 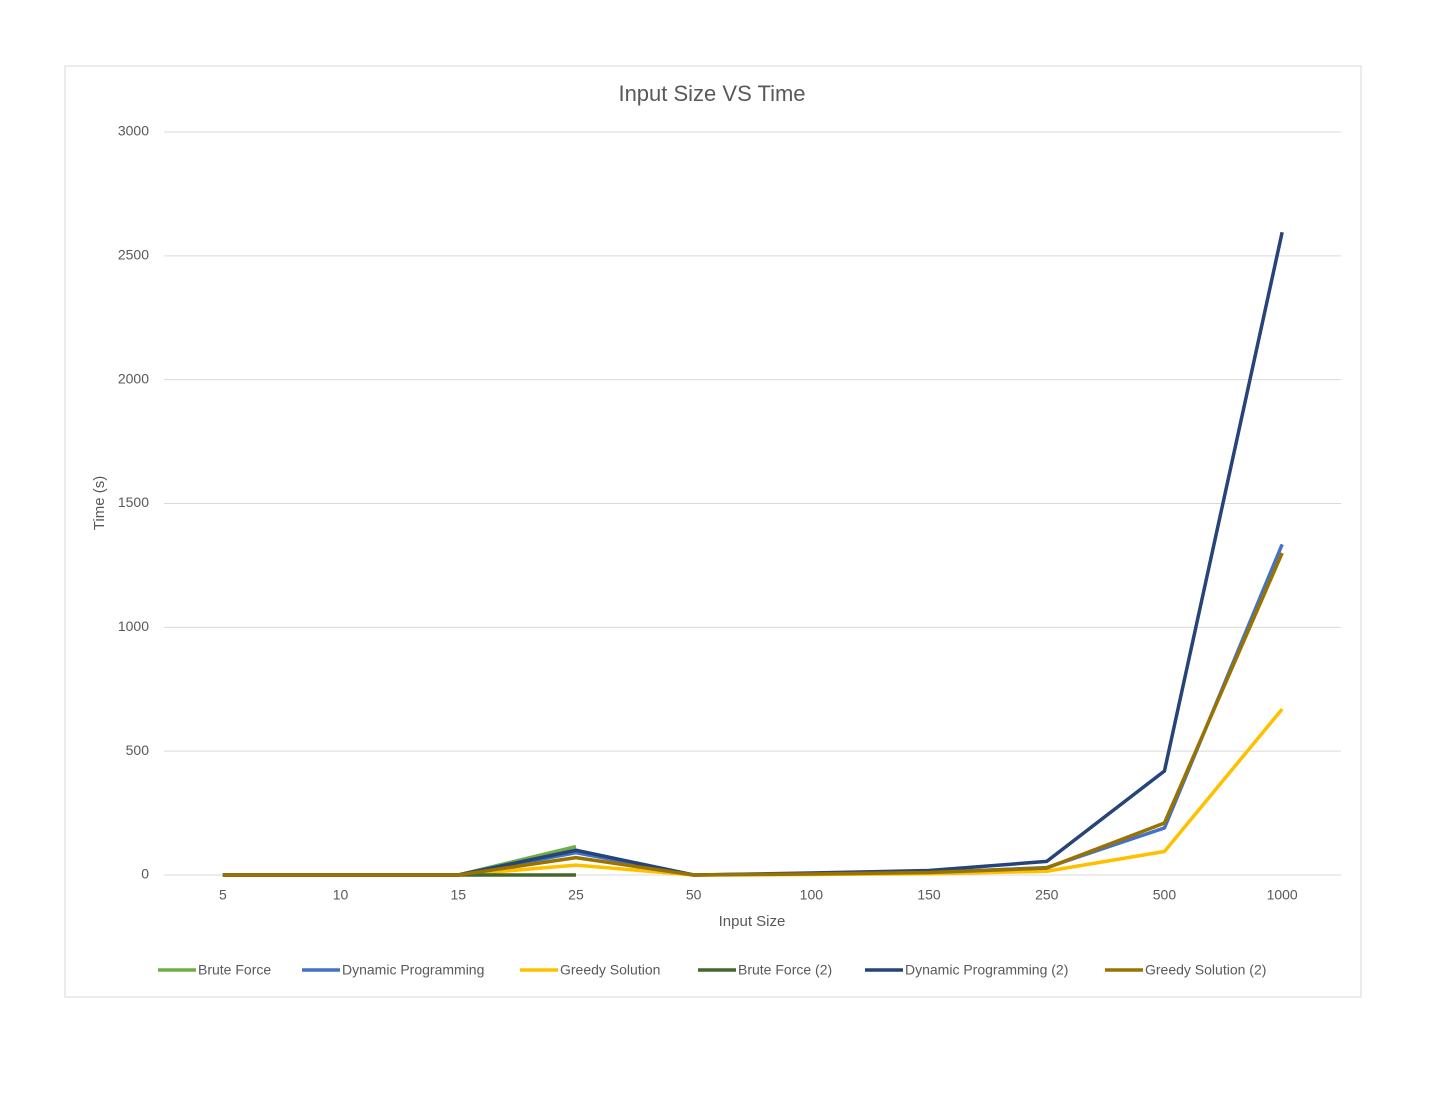 I want to click on x-tick-label: 10, so click(x=341, y=895).